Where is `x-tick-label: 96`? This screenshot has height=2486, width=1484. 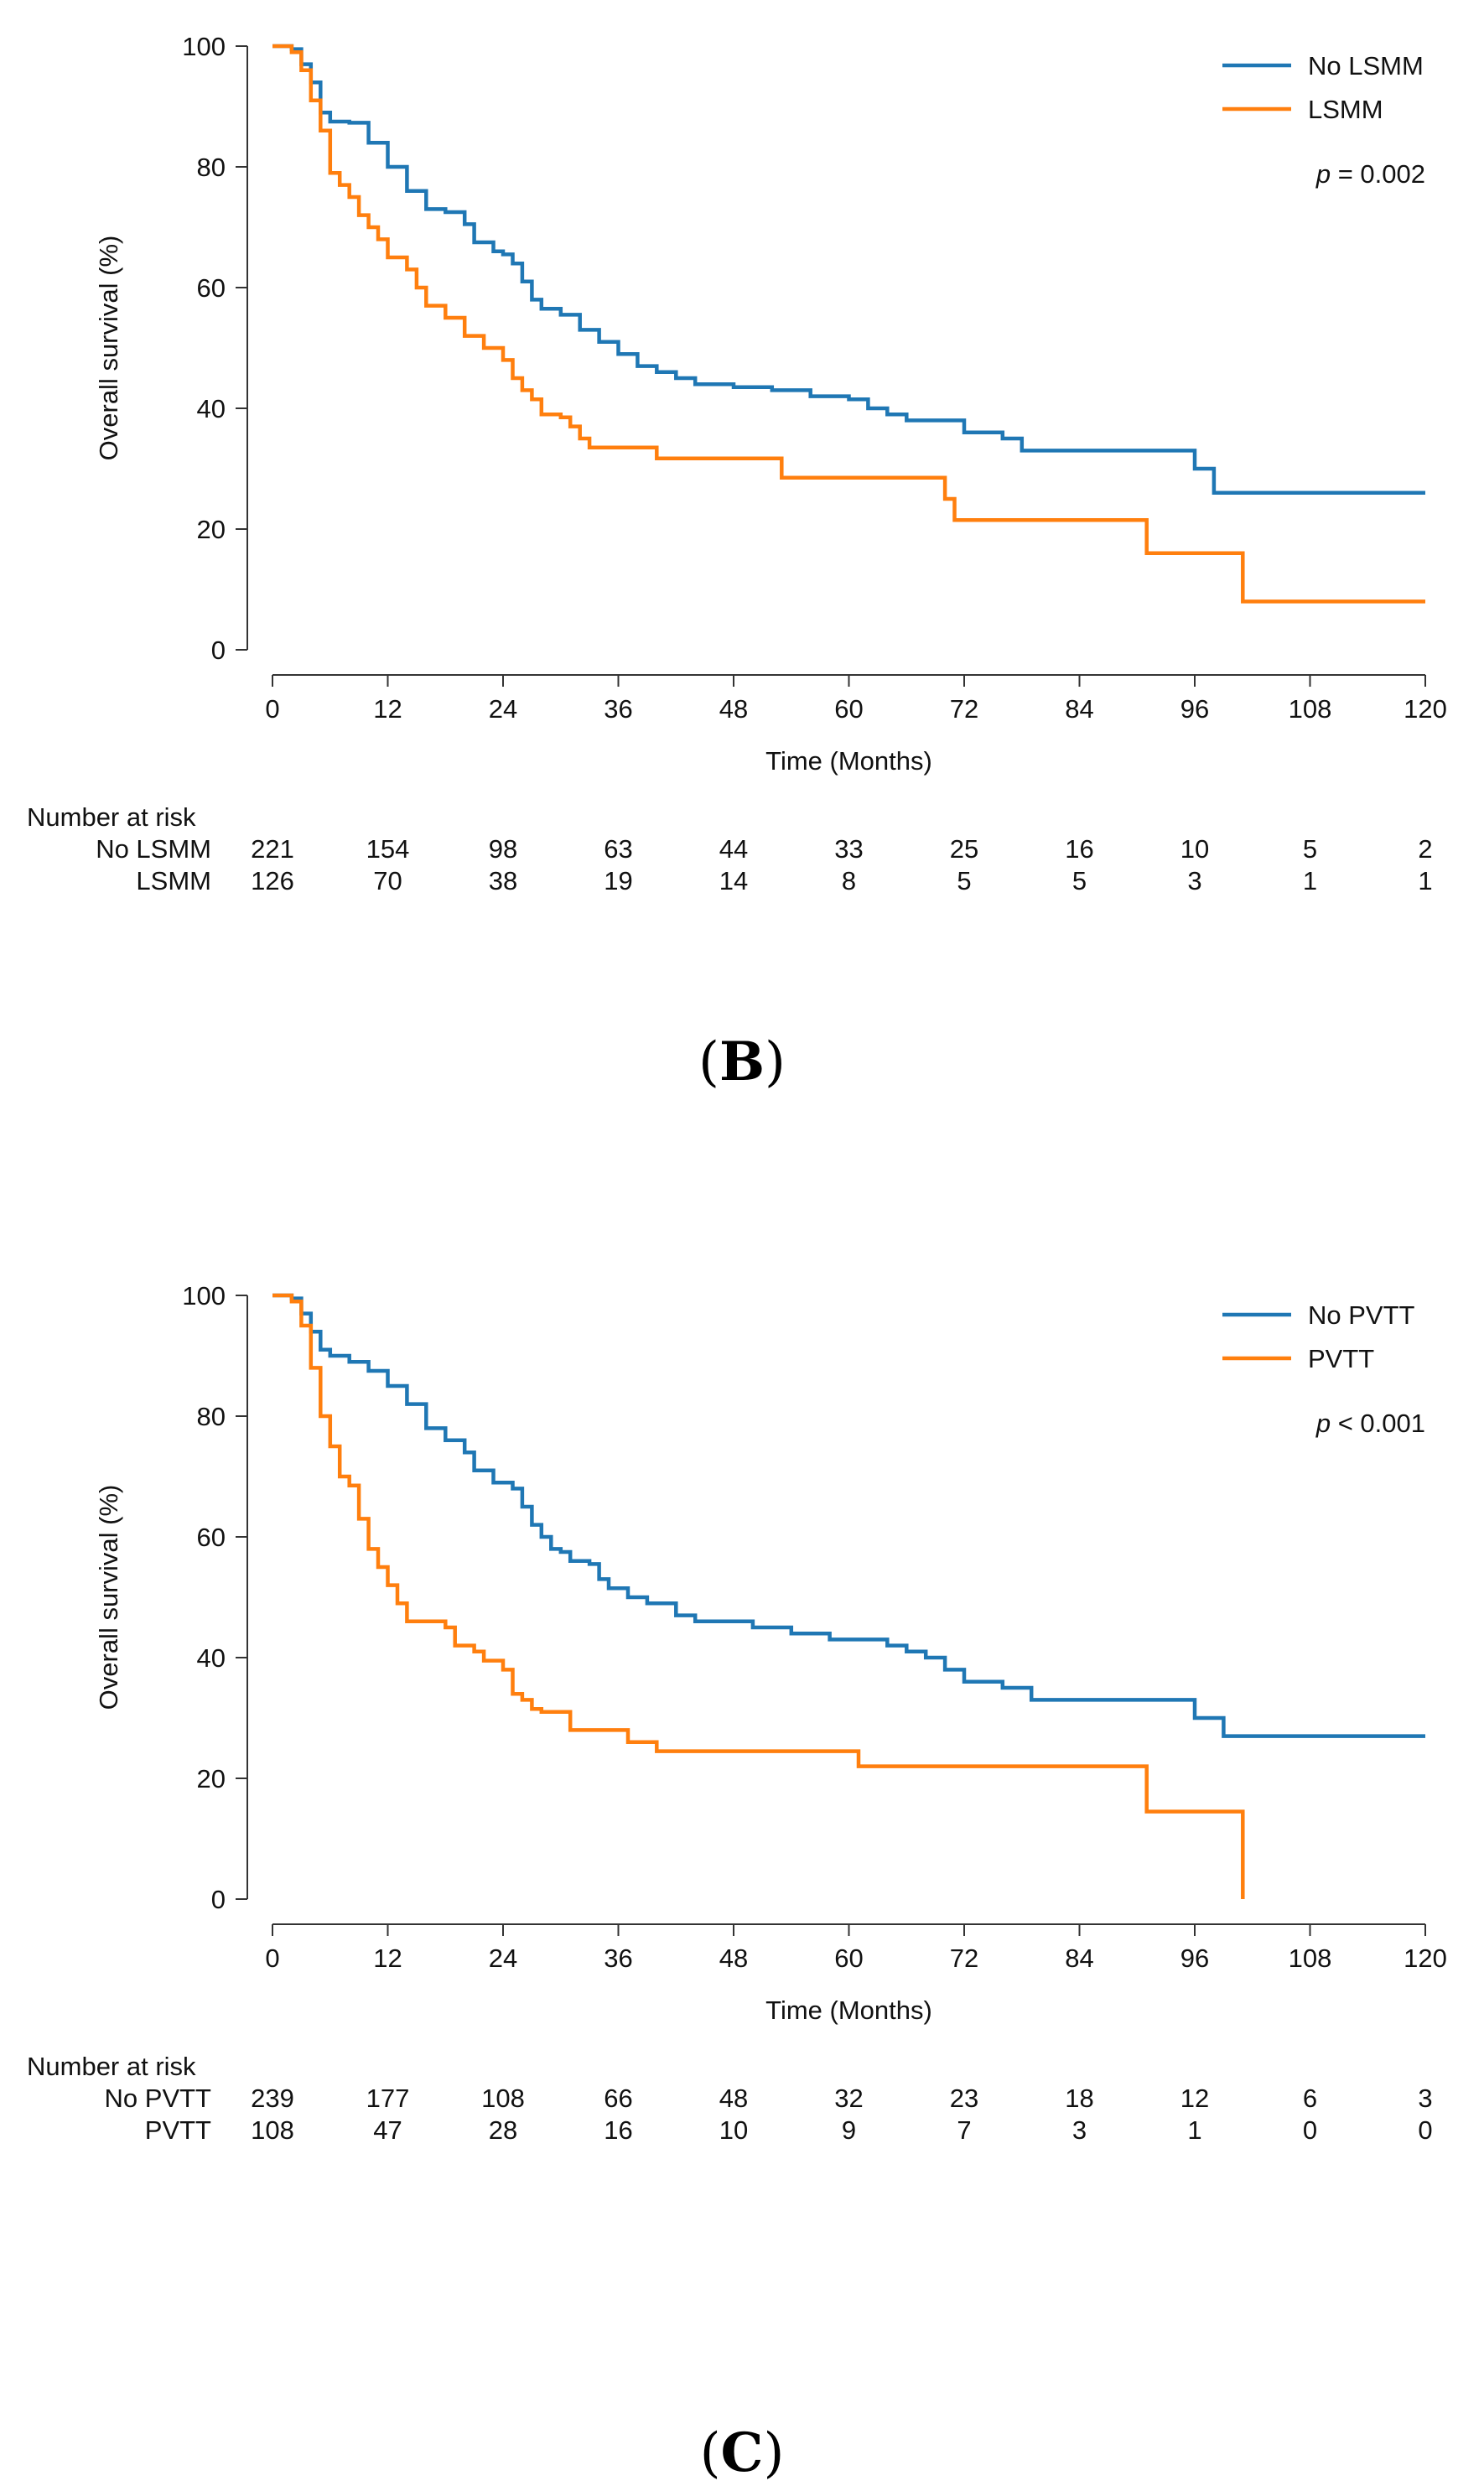
x-tick-label: 96 is located at coordinates (1194, 709).